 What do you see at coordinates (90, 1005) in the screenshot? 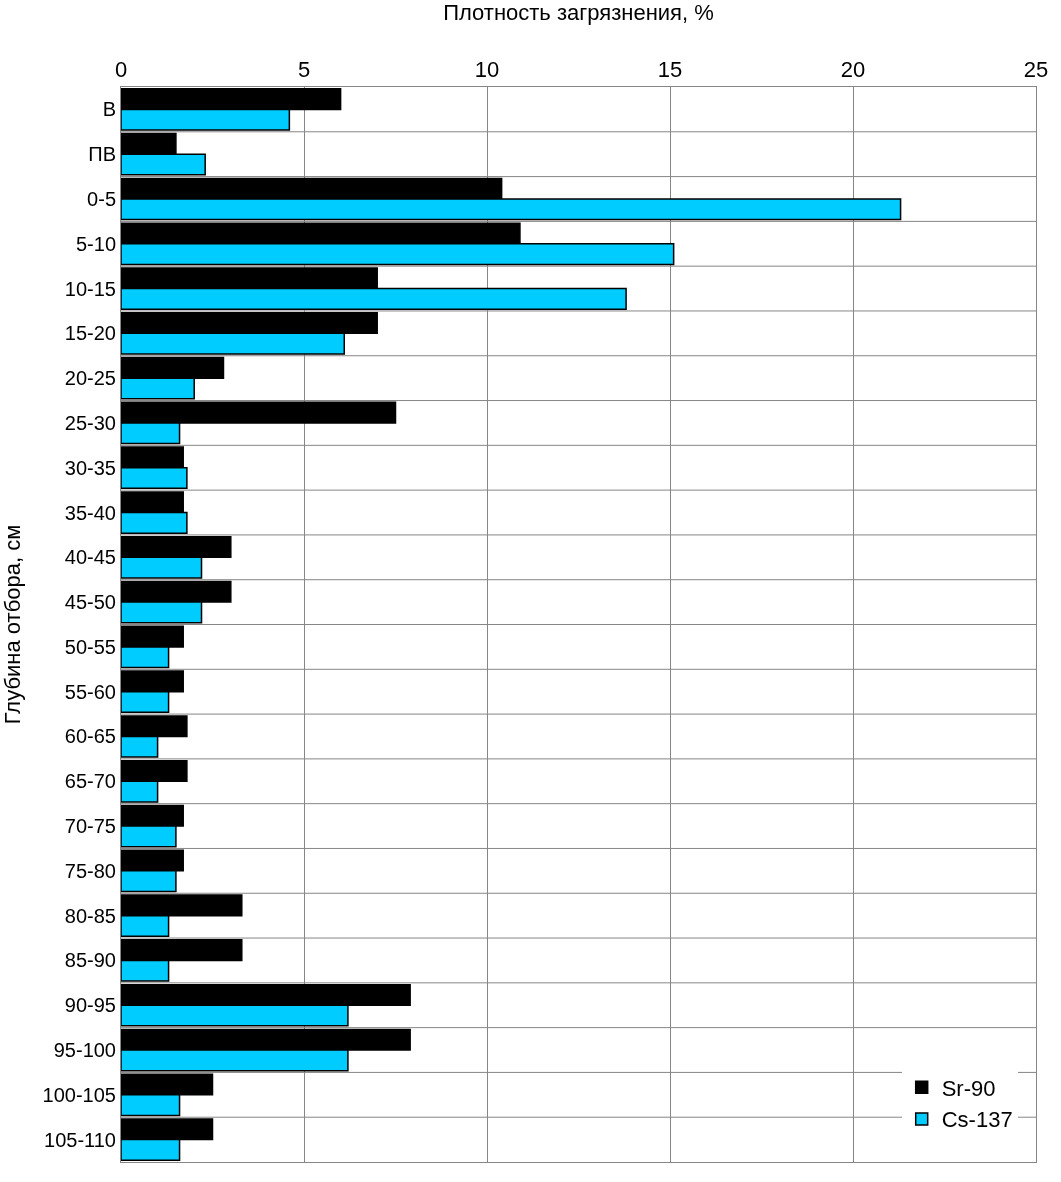
I see `y-tick-label: 90-95` at bounding box center [90, 1005].